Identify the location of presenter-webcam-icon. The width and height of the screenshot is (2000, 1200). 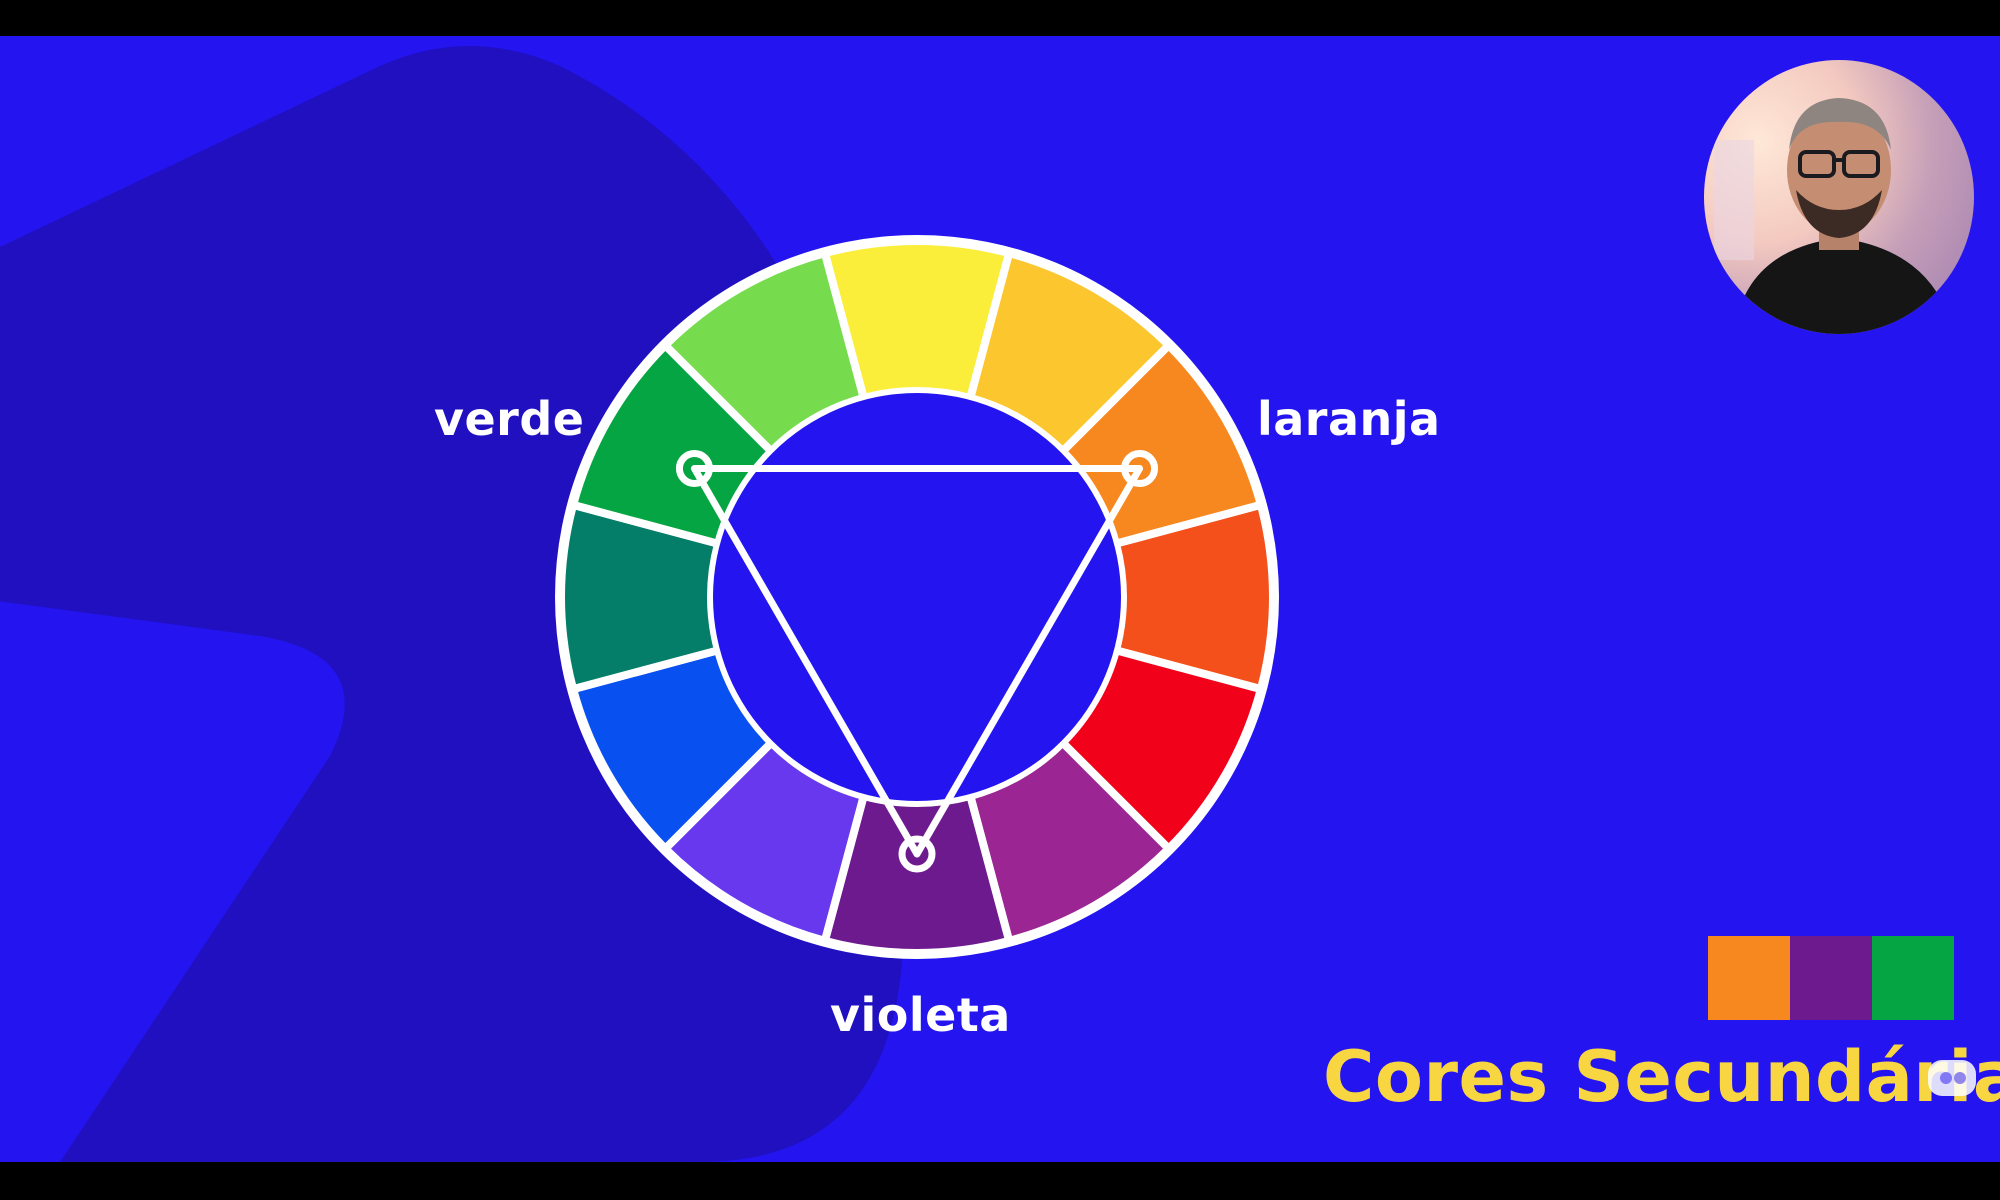
(1839, 197).